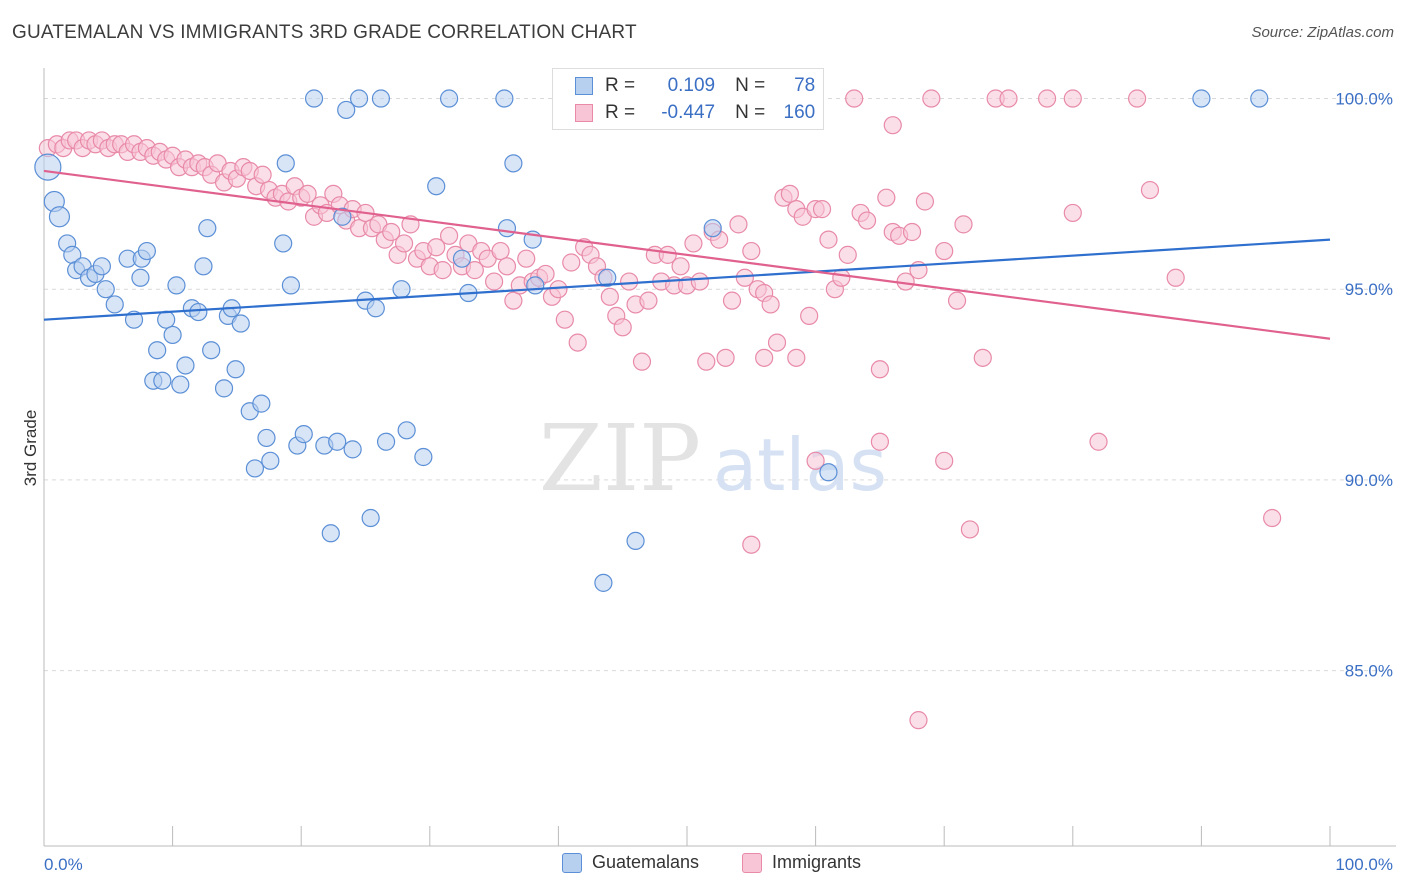  Describe the element at coordinates (1369, 671) in the screenshot. I see `y-tick-label: 85.0%` at that location.